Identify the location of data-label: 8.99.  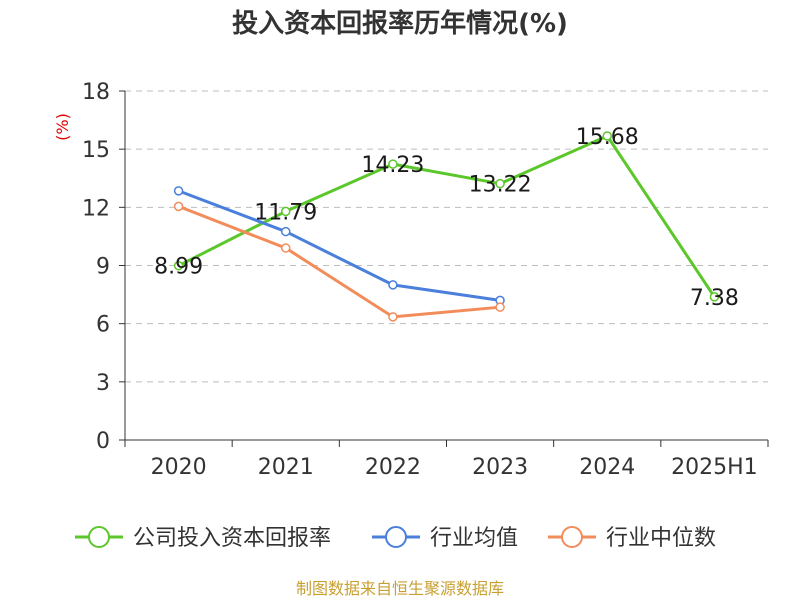
(178, 267).